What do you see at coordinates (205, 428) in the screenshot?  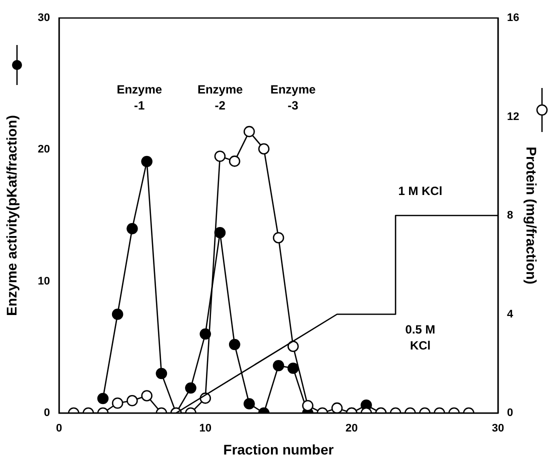 I see `x-tick-label: 10` at bounding box center [205, 428].